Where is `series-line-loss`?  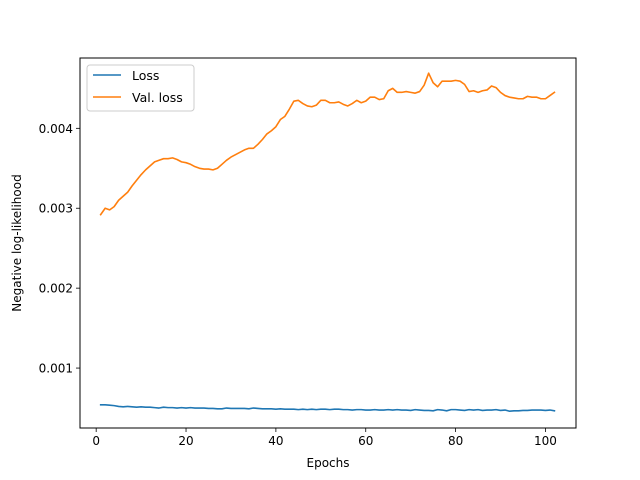 series-line-loss is located at coordinates (327, 408).